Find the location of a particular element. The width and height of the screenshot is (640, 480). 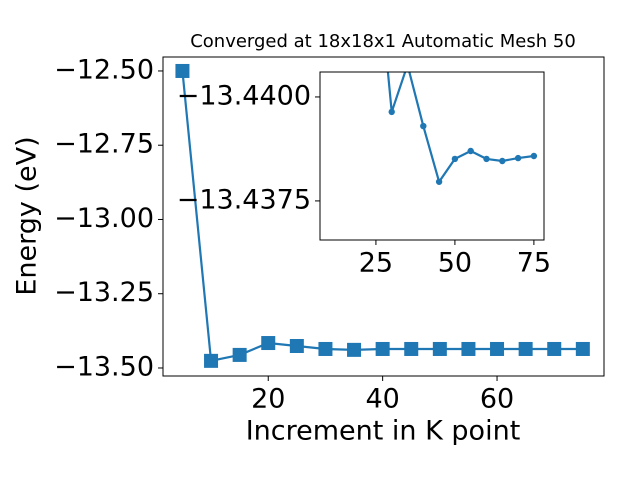

x-tick-label: 40 is located at coordinates (382, 399).